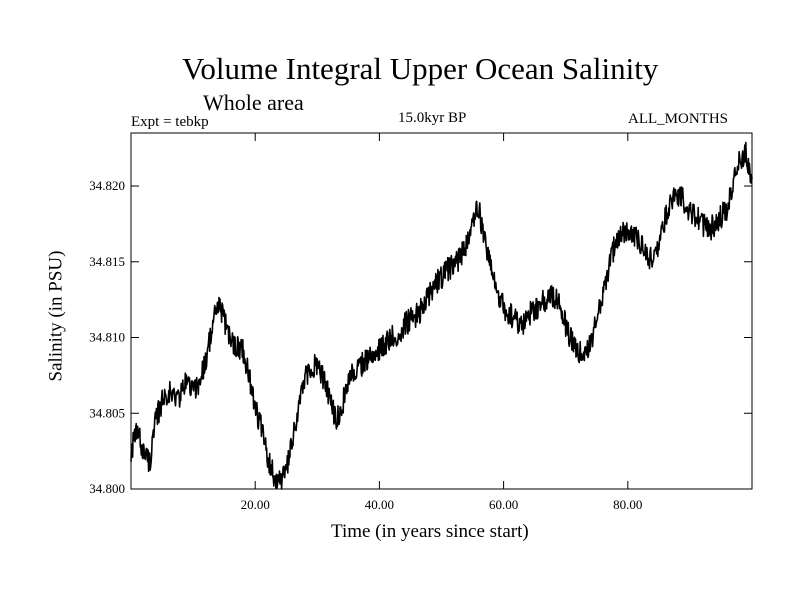  What do you see at coordinates (678, 119) in the screenshot?
I see `months-label: ALL_MONTHS` at bounding box center [678, 119].